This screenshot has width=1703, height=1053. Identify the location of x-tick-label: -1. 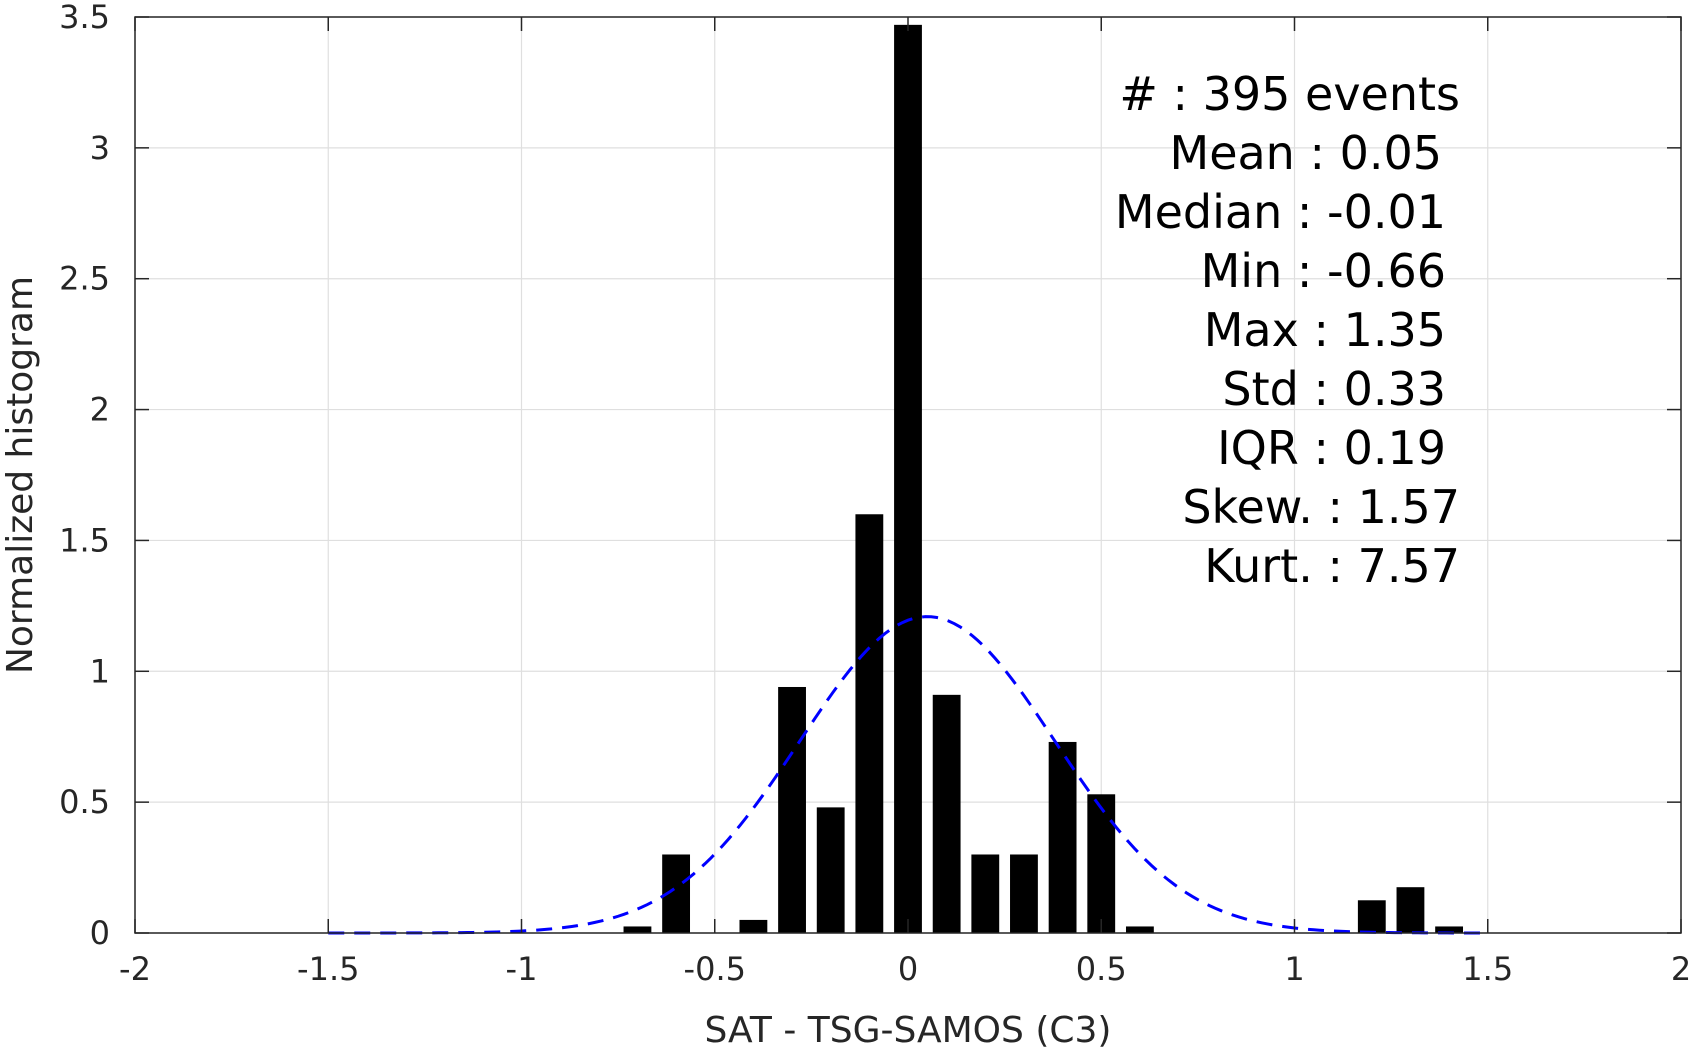
(522, 969).